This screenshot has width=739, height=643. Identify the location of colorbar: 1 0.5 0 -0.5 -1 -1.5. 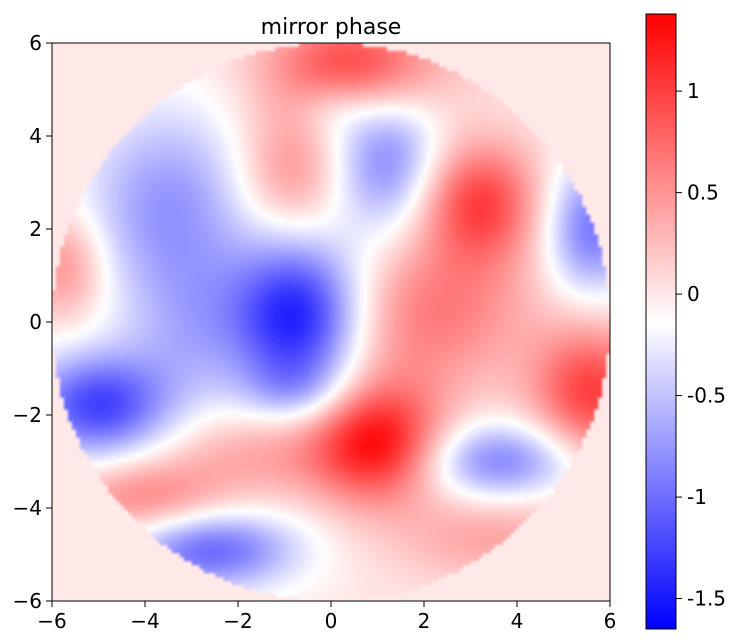
(685, 321).